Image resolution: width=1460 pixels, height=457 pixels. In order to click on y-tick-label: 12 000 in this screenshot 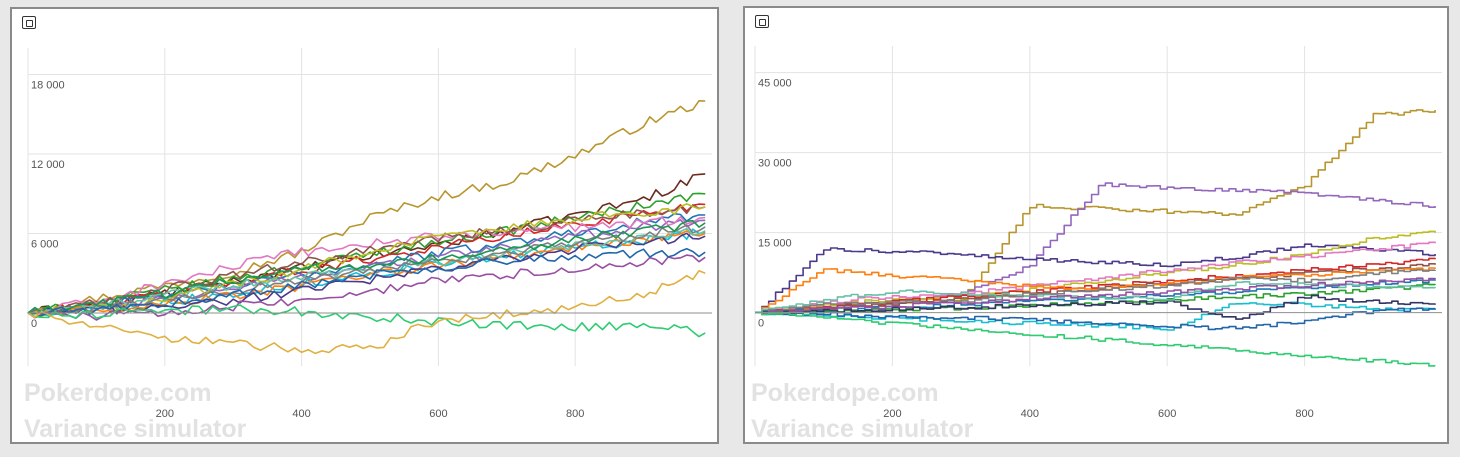, I will do `click(48, 165)`.